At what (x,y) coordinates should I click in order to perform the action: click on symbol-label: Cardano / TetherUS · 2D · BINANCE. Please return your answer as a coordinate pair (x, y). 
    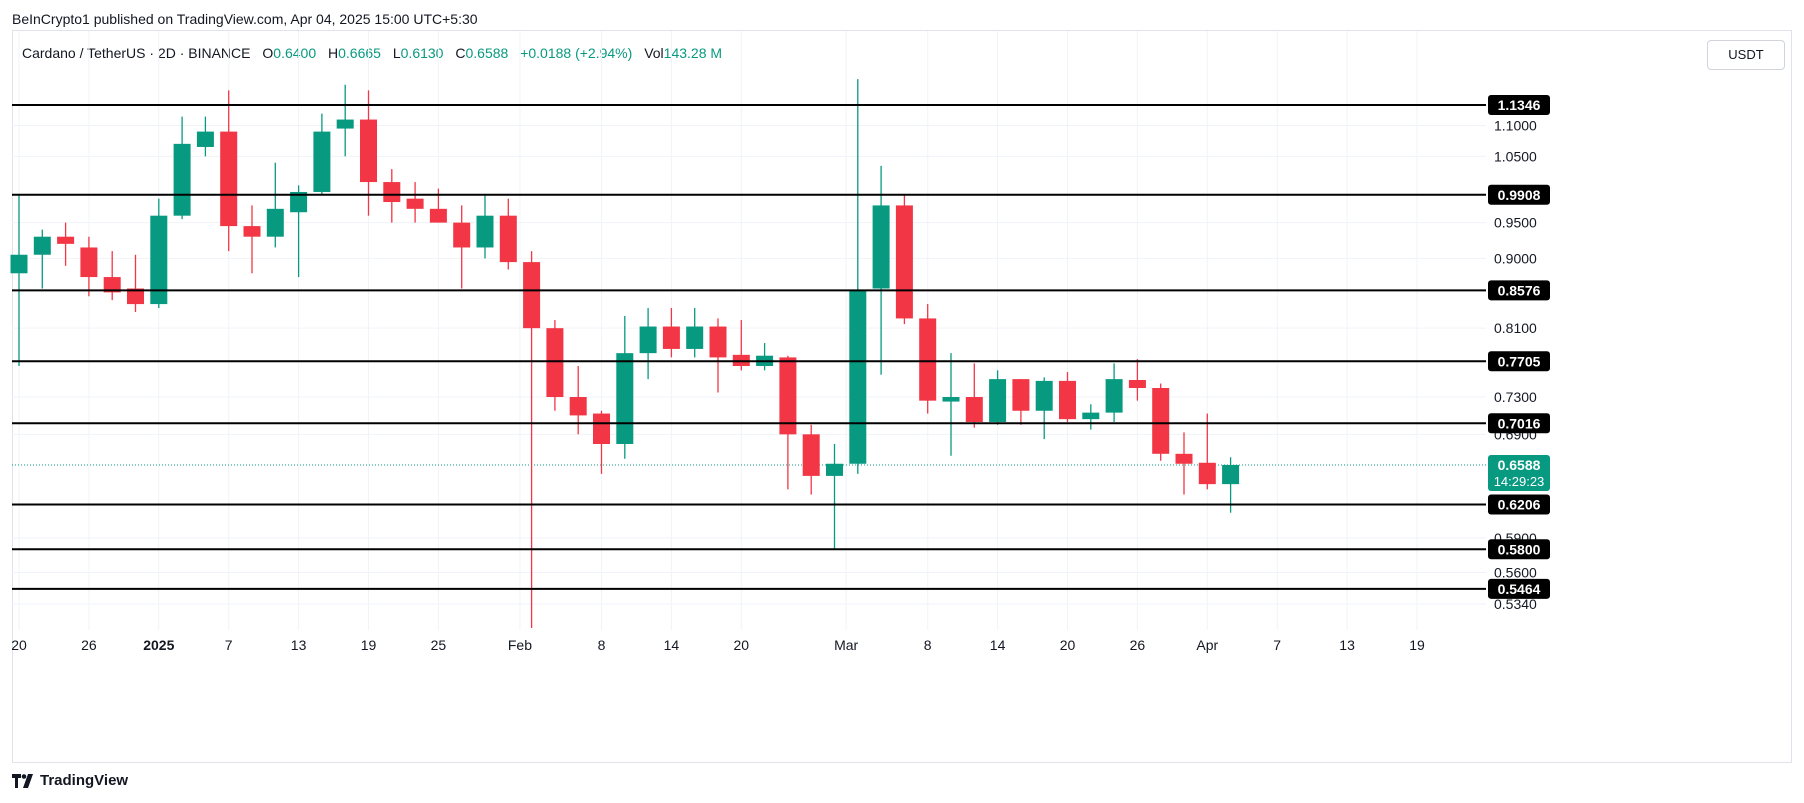
    Looking at the image, I should click on (136, 53).